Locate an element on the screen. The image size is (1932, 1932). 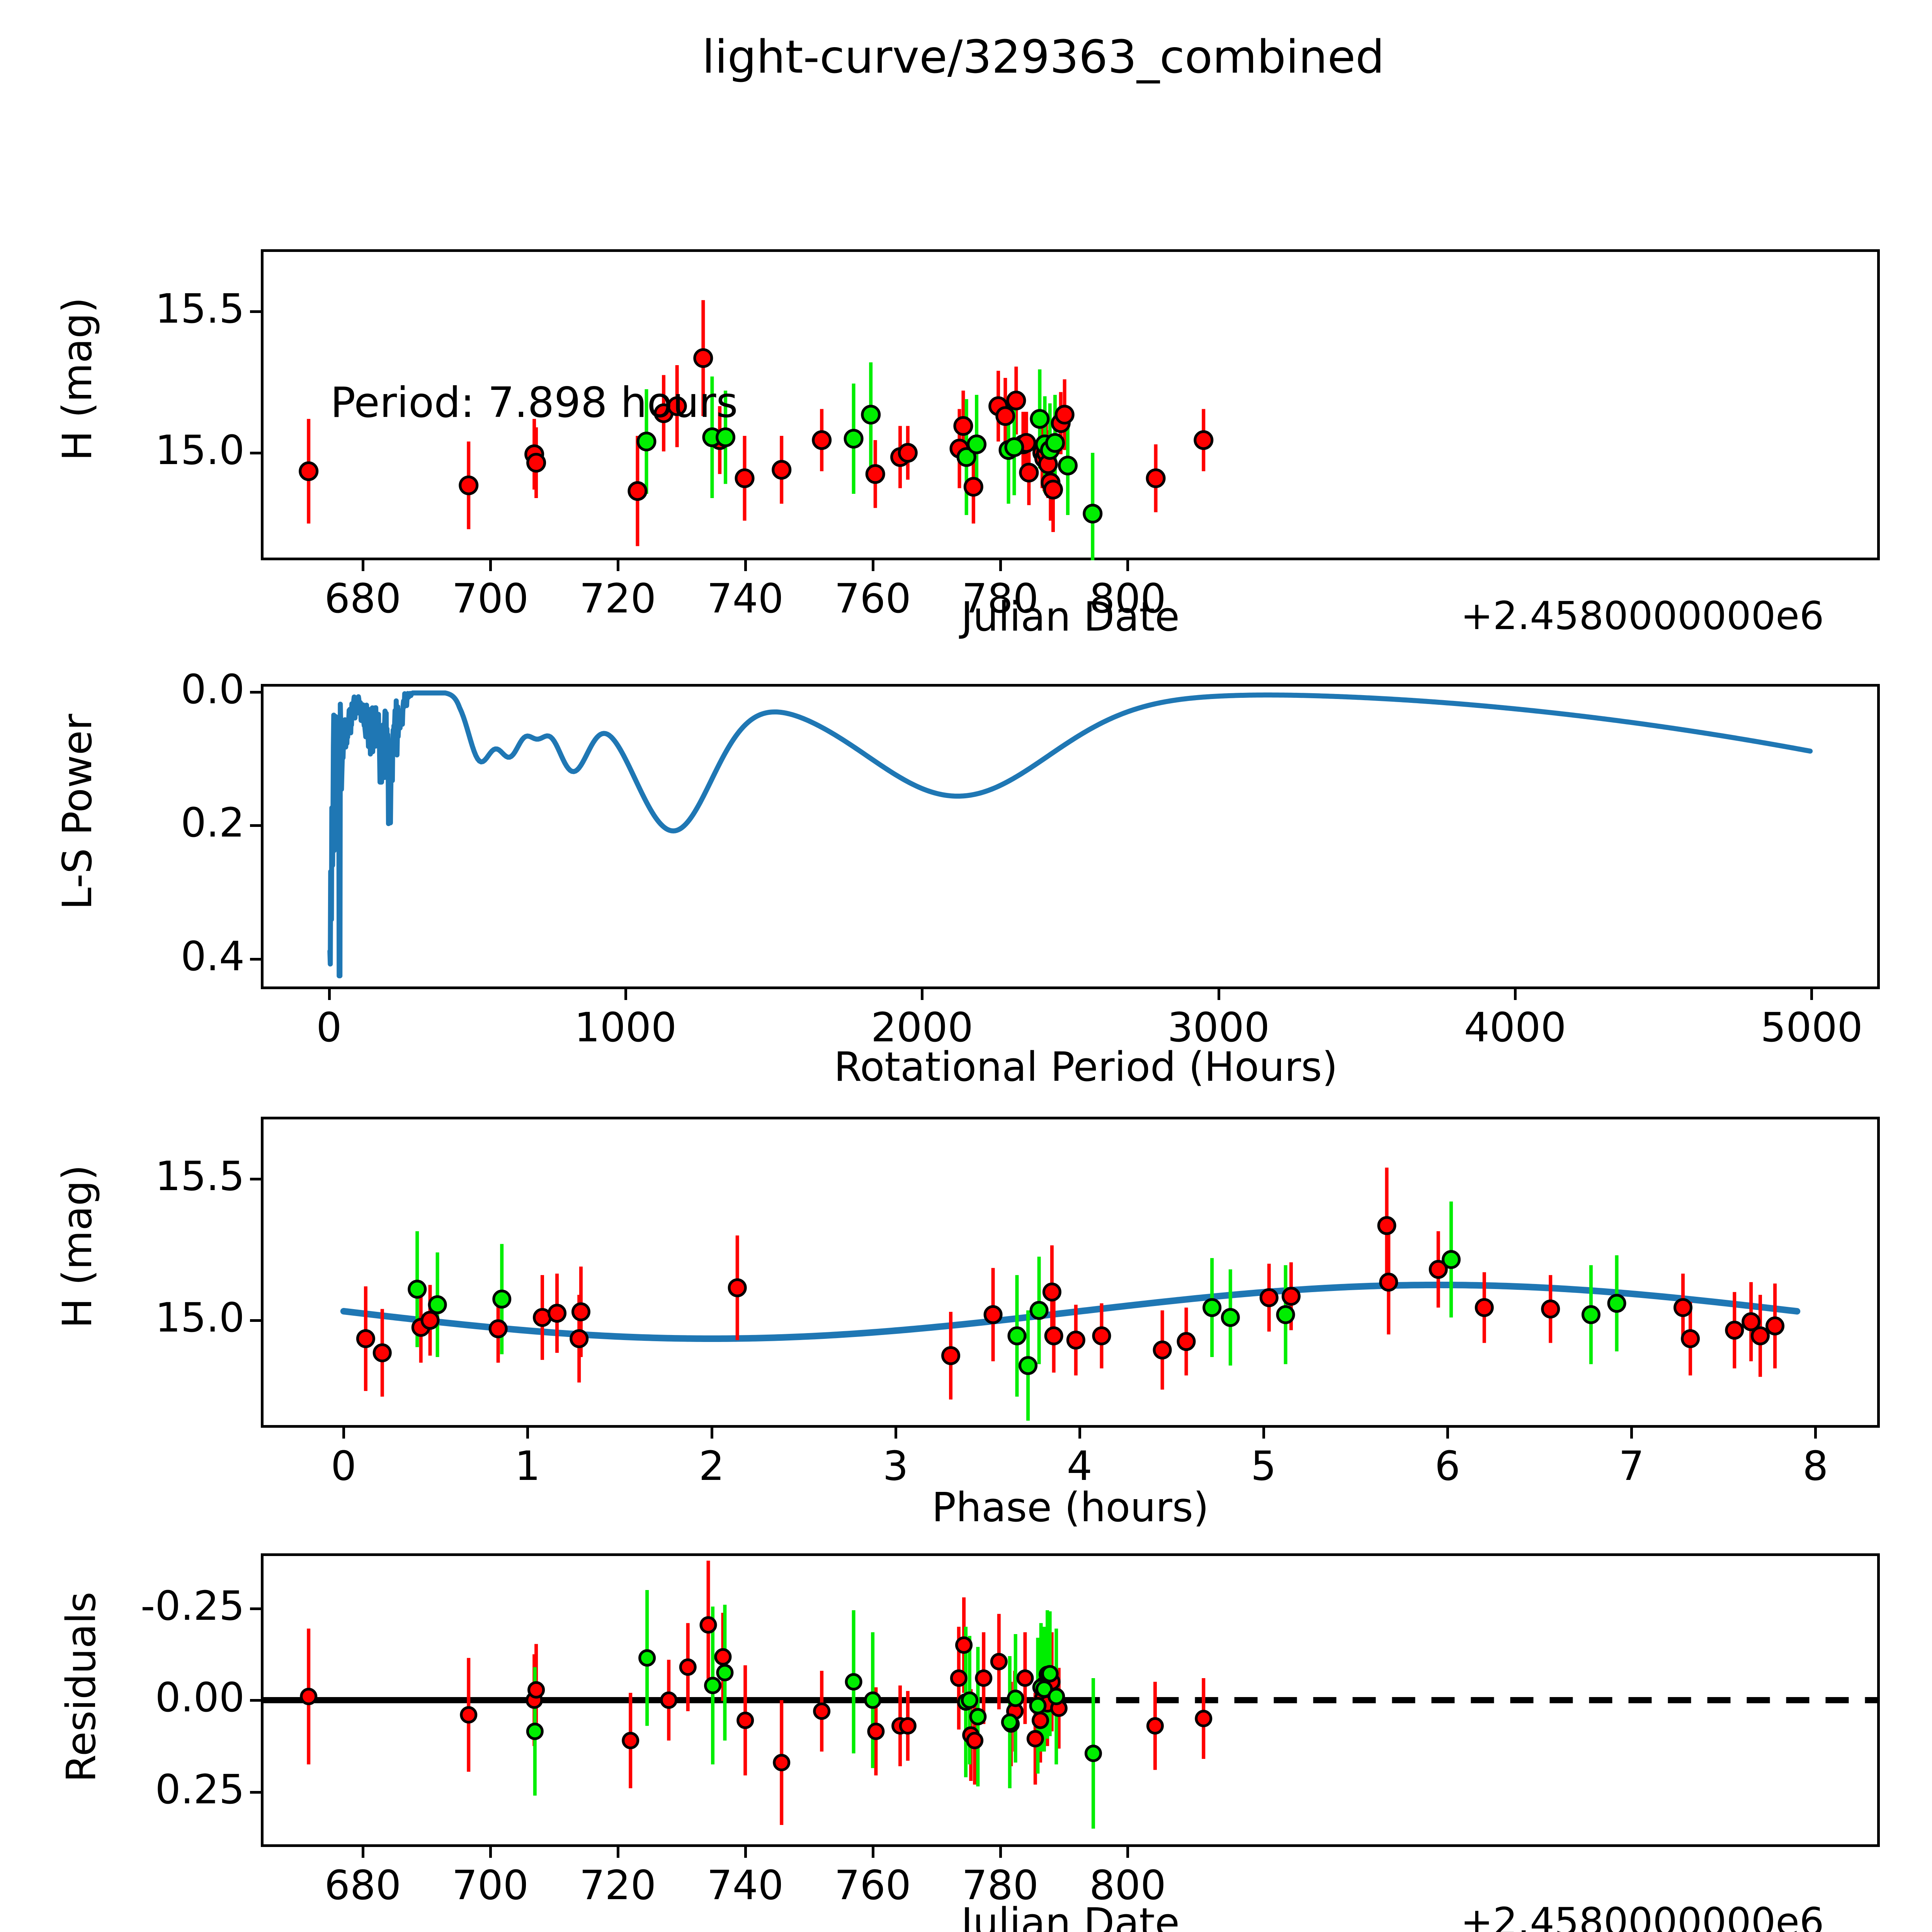
xtick-label: 6 is located at coordinates (1447, 1466).